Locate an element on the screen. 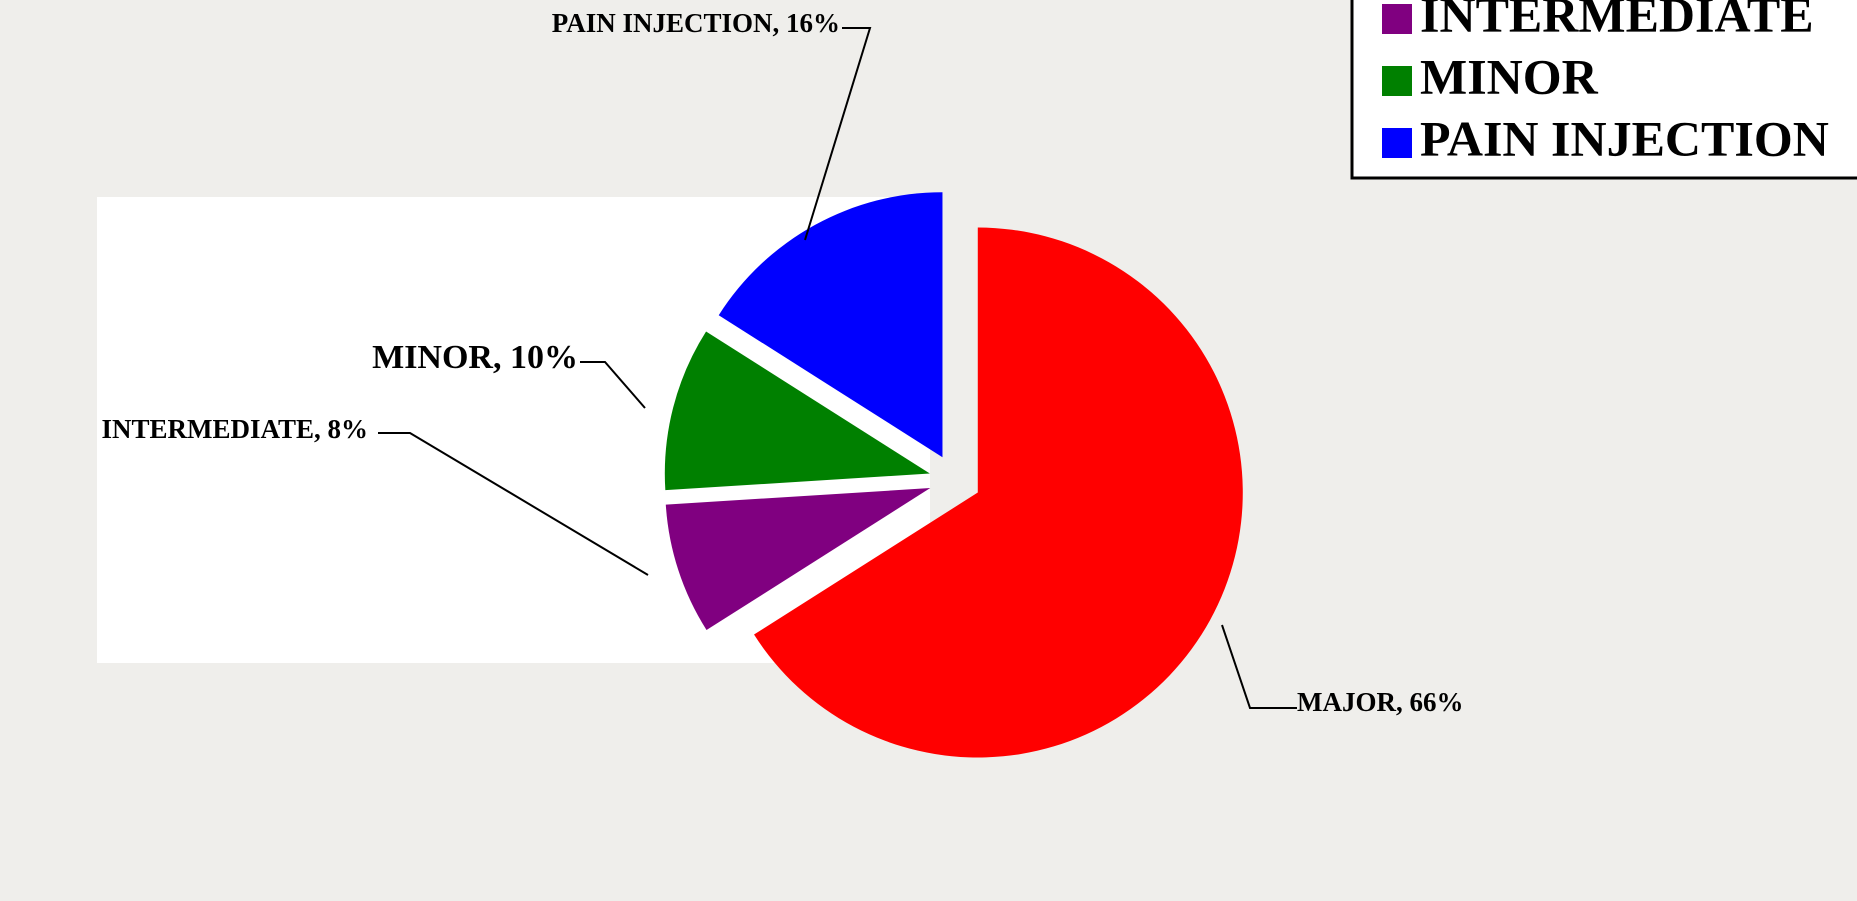  data-label: MAJOR, 66% is located at coordinates (1380, 702).